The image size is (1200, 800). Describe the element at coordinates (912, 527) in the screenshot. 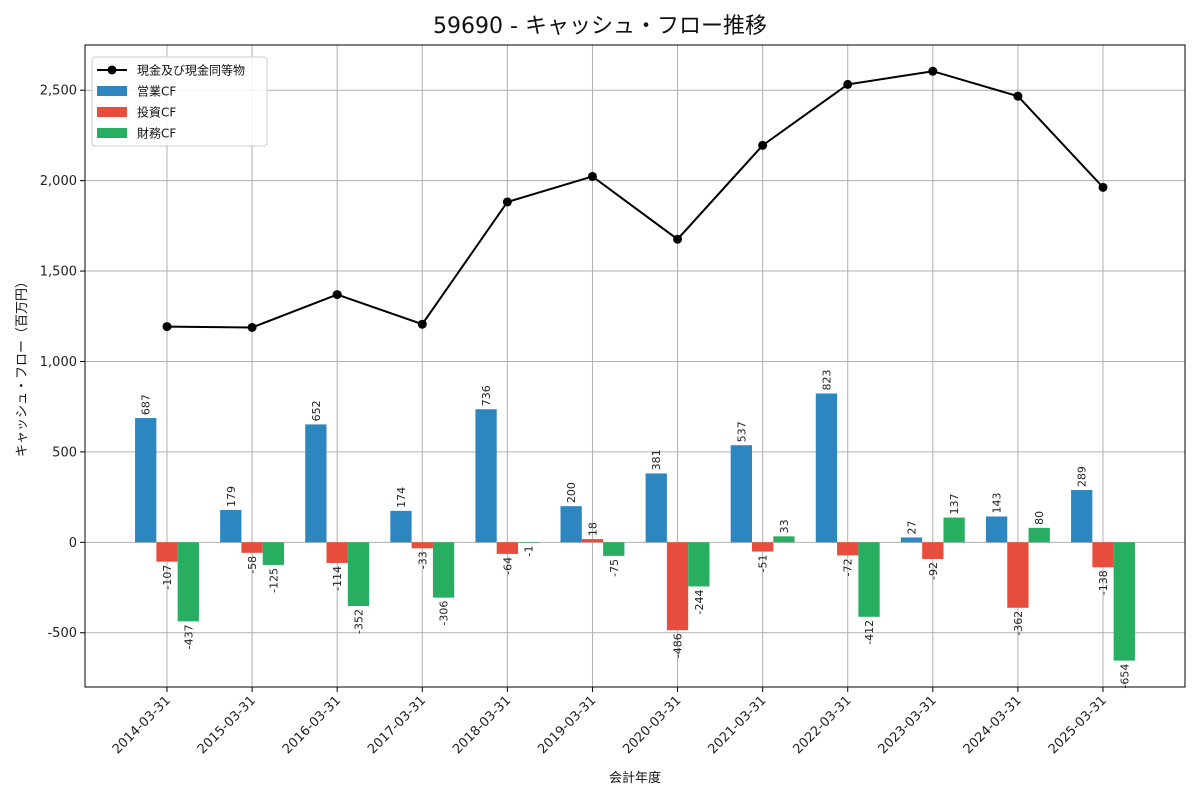

I see `bar-data-label: 27` at that location.